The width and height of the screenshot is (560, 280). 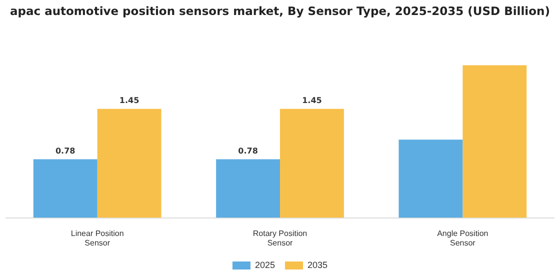 I want to click on x-tick-label: Angle Position Sensor, so click(x=462, y=238).